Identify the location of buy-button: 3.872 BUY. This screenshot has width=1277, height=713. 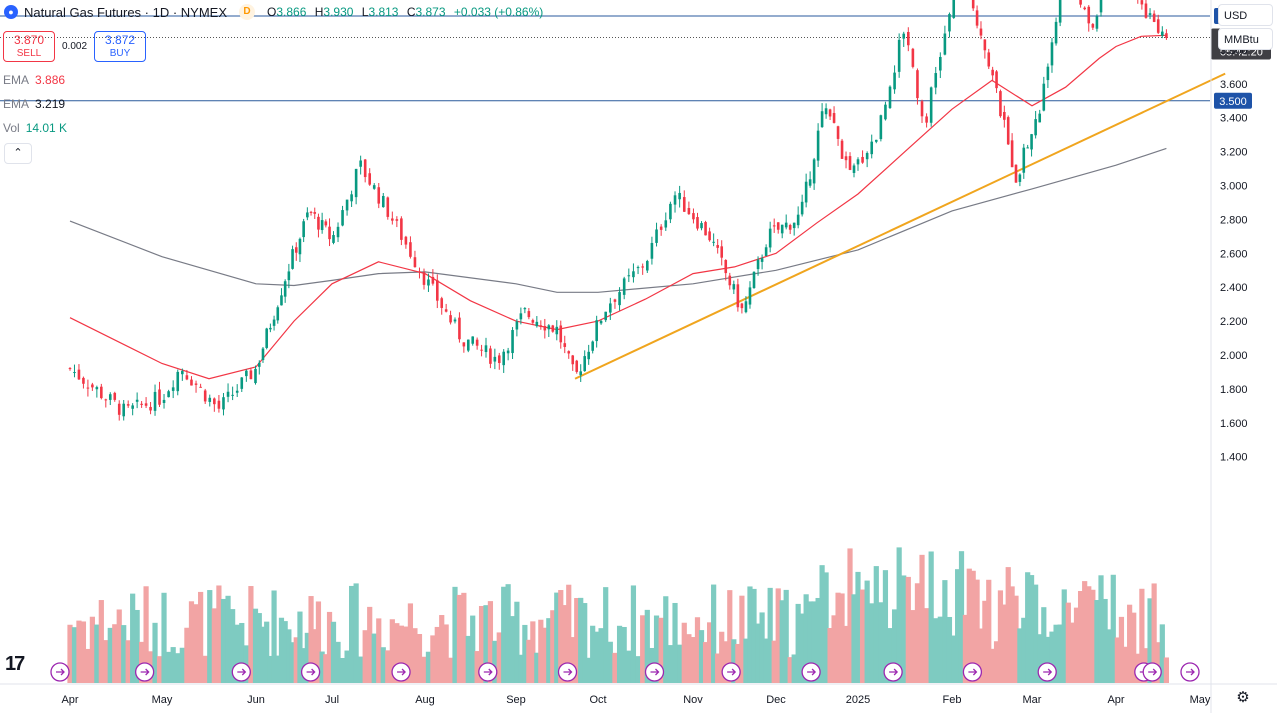
(120, 46).